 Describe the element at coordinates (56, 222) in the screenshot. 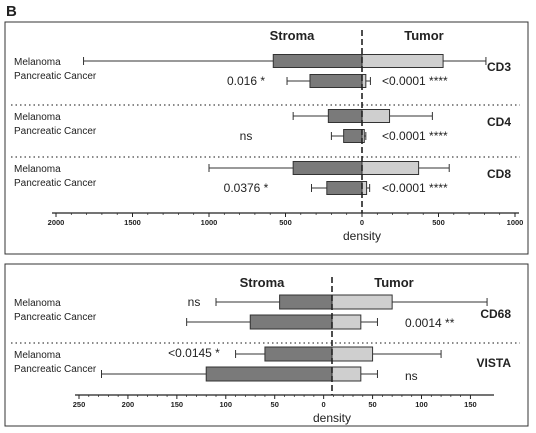

I see `x-tick-label: 2000` at that location.